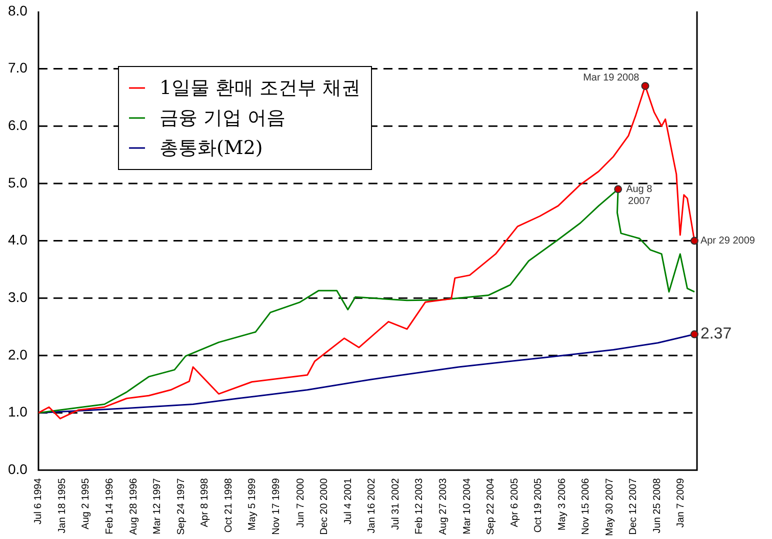  What do you see at coordinates (372, 506) in the screenshot?
I see `x-tick-label: Jan 16 2002` at bounding box center [372, 506].